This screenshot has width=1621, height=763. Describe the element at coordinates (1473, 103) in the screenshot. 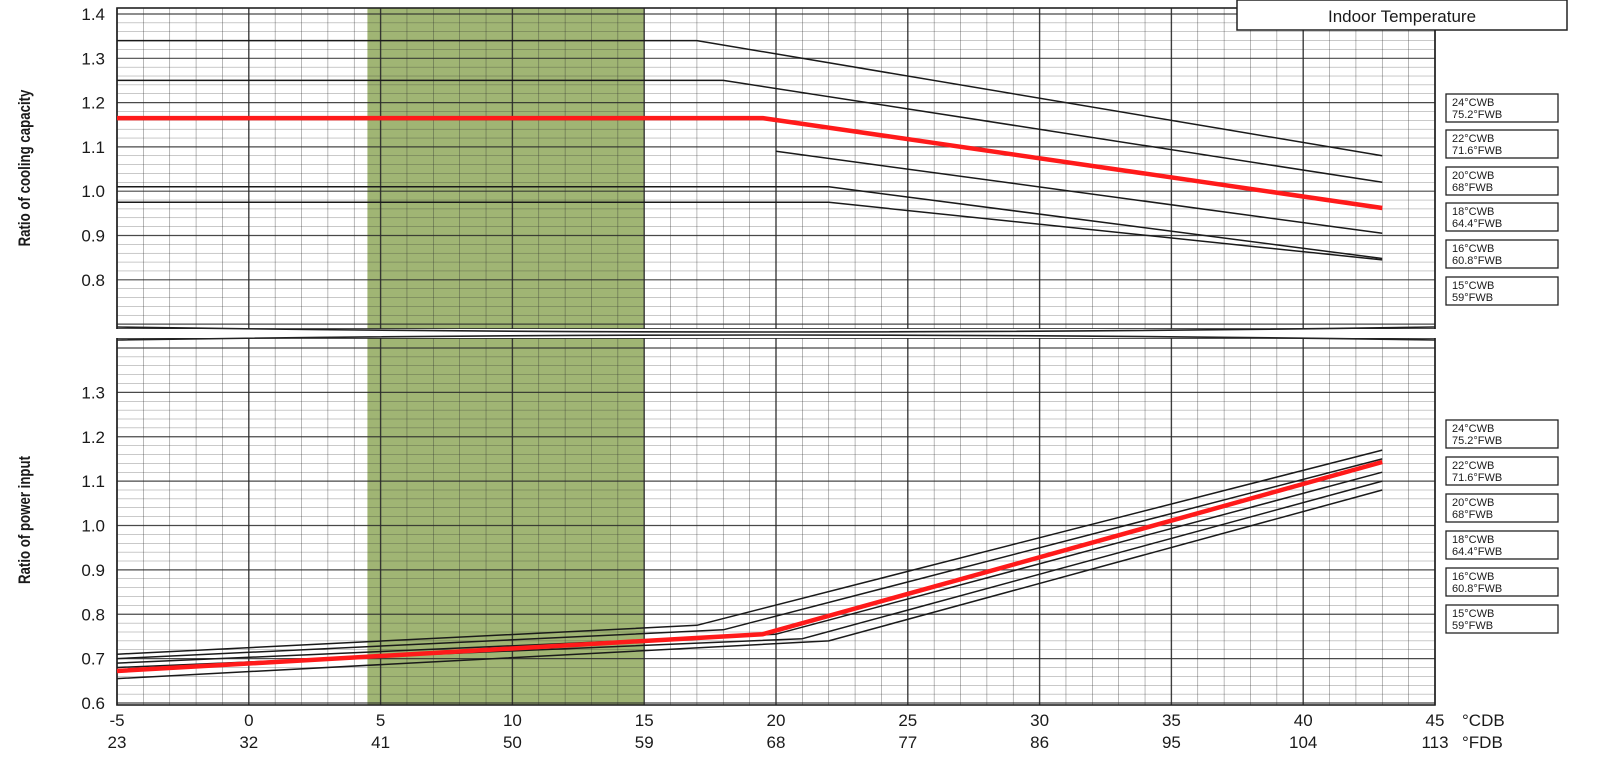

I see `cap-legend-cwb: 24°CWB` at that location.